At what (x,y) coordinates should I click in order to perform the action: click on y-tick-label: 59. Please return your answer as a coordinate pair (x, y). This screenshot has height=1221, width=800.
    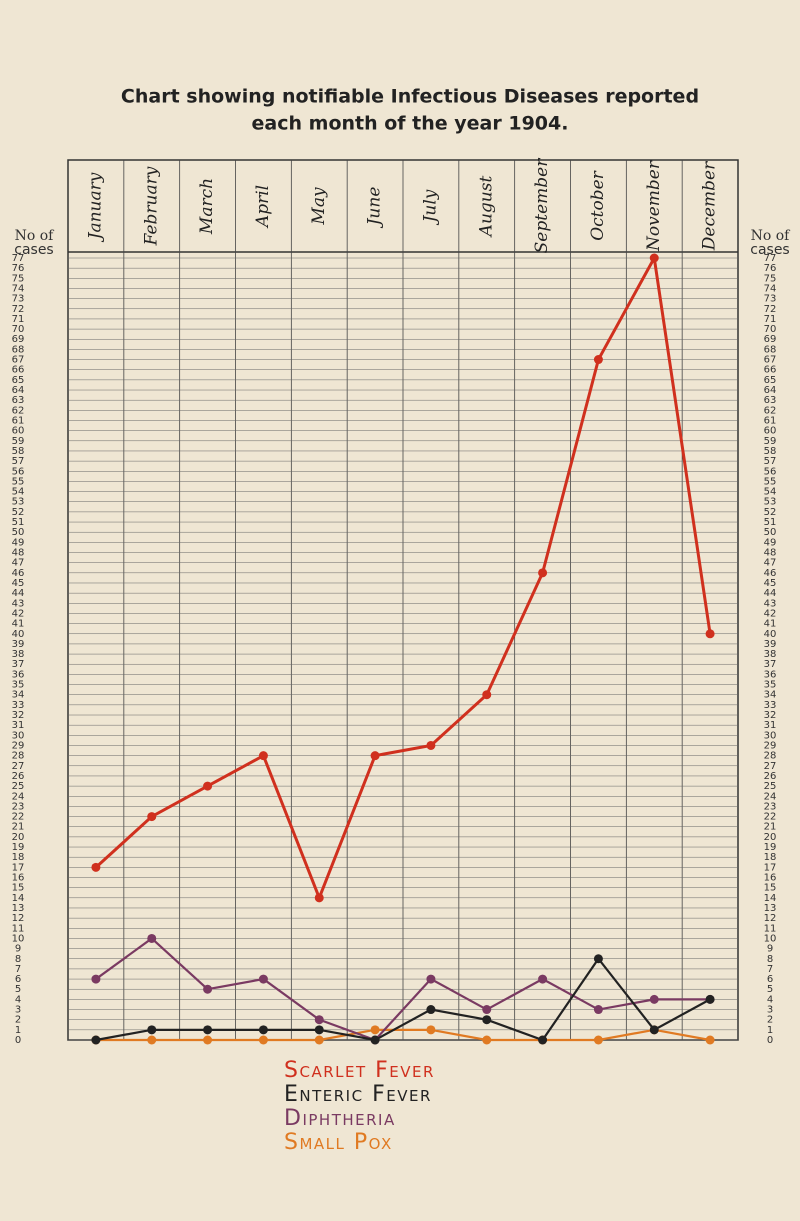
    Looking at the image, I should click on (770, 441).